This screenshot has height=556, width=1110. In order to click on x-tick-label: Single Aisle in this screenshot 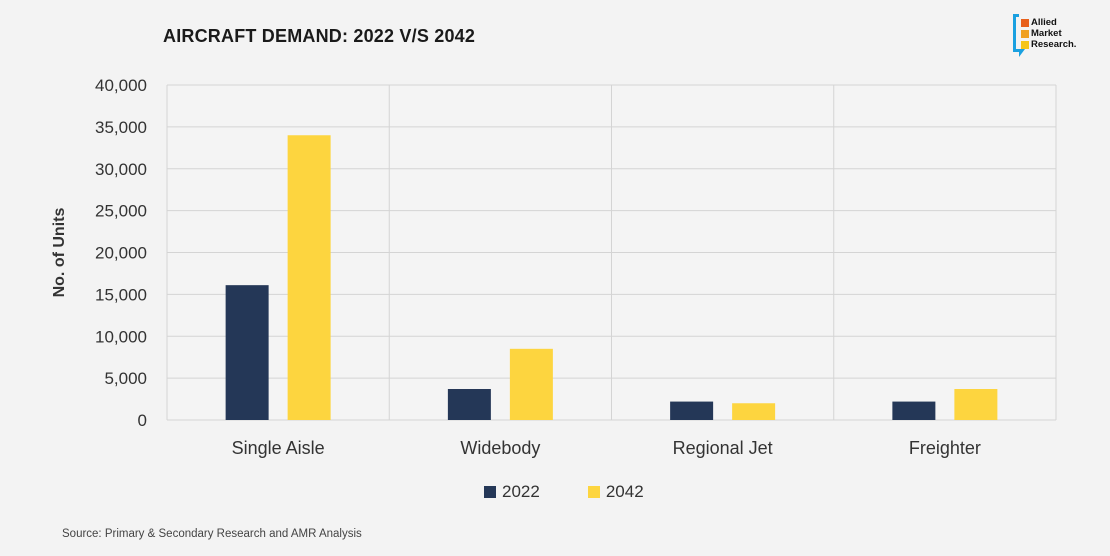, I will do `click(278, 448)`.